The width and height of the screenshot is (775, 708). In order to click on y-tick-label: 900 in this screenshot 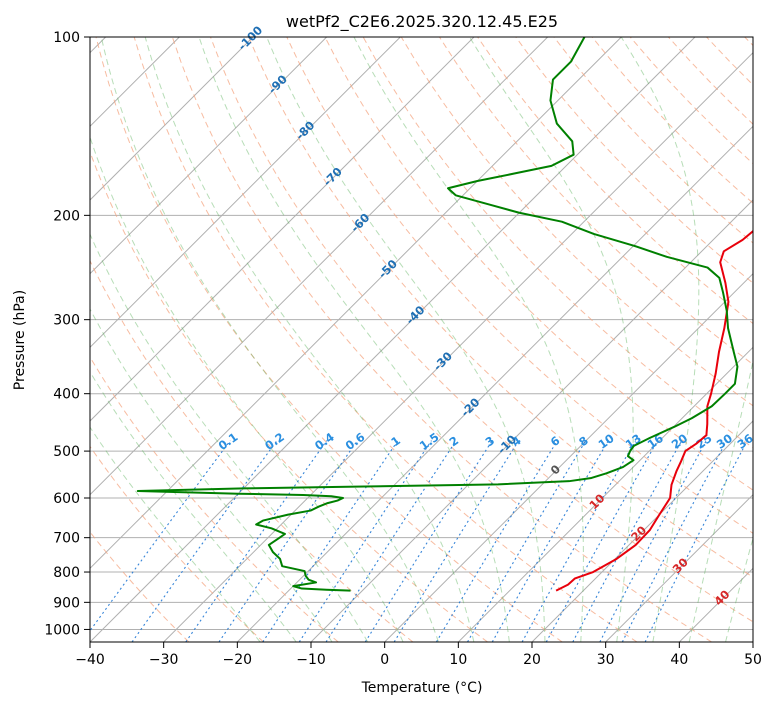, I will do `click(66, 603)`.